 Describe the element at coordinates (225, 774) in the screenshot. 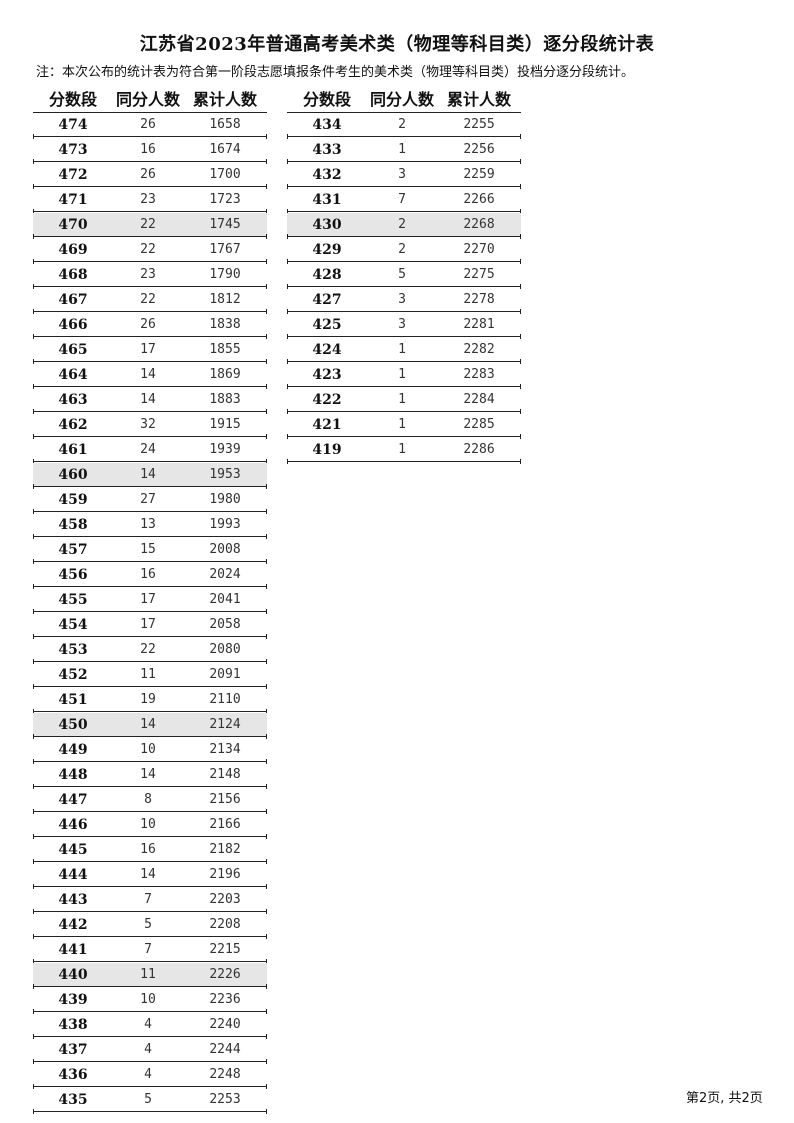

I see `cell-cumulative: 2148` at that location.